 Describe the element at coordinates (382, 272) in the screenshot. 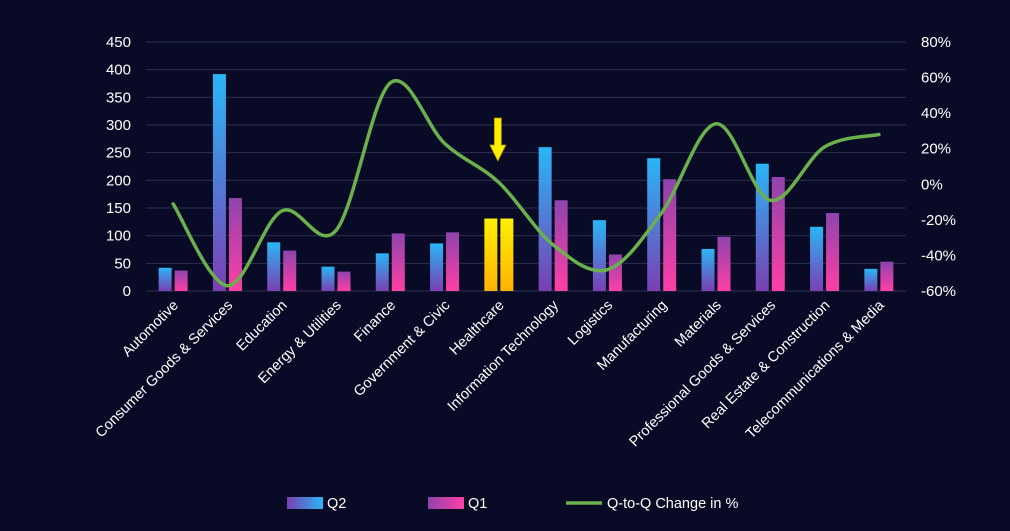

I see `bar-q2-finance` at that location.